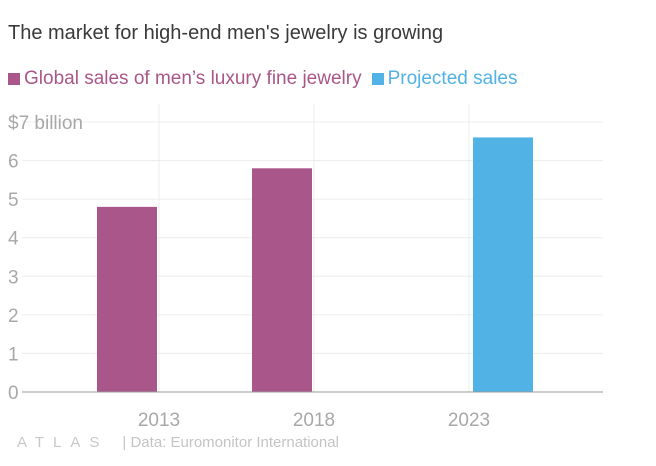  What do you see at coordinates (13, 239) in the screenshot?
I see `y-tick-label: 4` at bounding box center [13, 239].